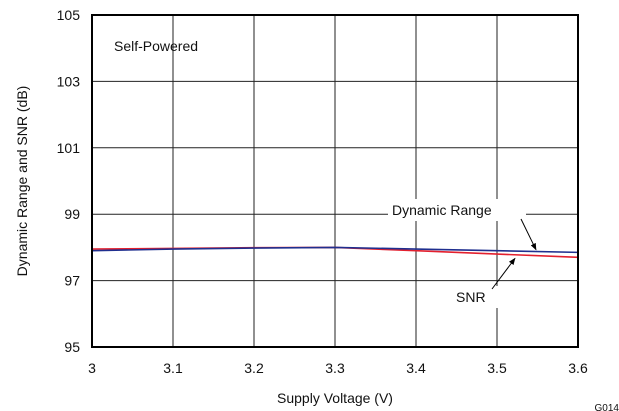 This screenshot has width=619, height=411. I want to click on y-tick-label: 101, so click(69, 148).